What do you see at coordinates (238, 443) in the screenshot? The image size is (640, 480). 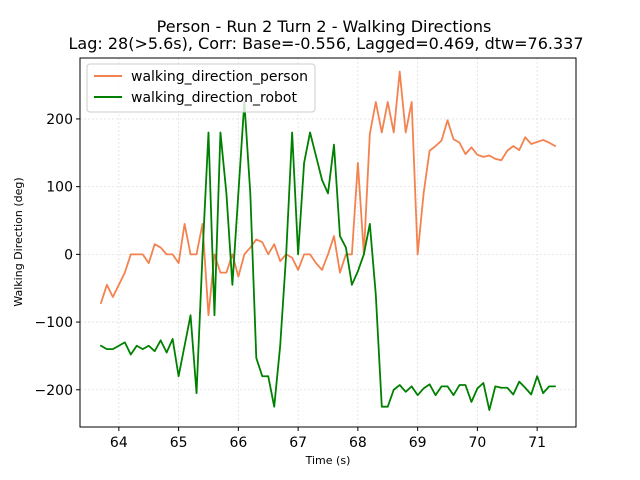 I see `x-tick-label: 66` at bounding box center [238, 443].